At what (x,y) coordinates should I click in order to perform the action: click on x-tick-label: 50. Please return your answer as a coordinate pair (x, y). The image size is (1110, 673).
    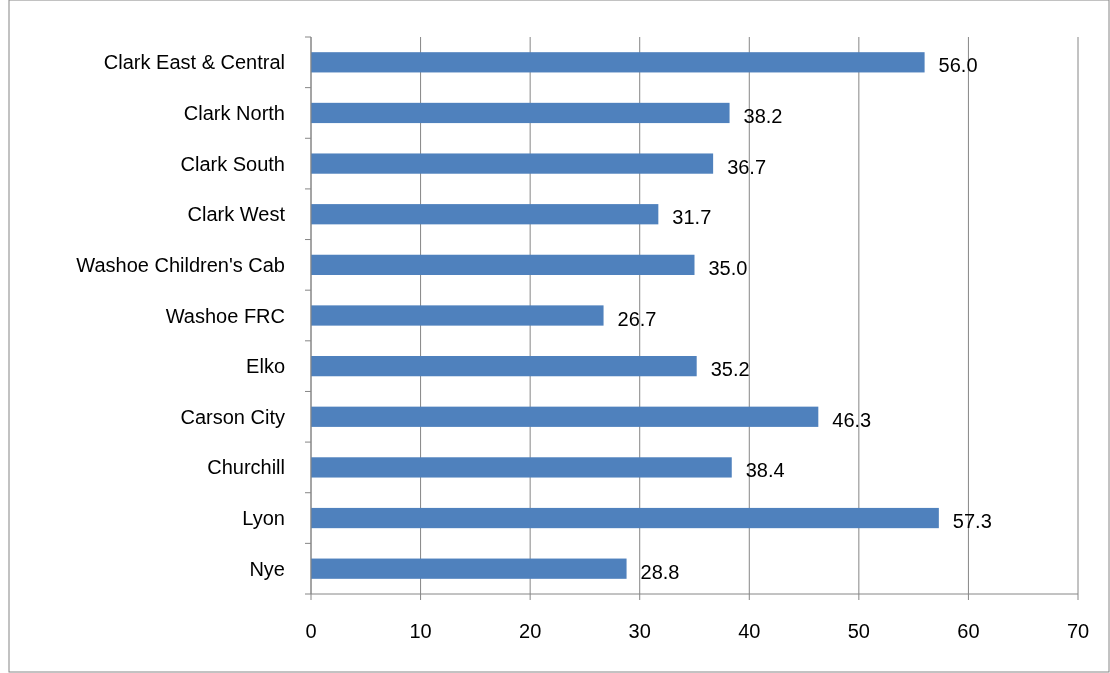
    Looking at the image, I should click on (858, 631).